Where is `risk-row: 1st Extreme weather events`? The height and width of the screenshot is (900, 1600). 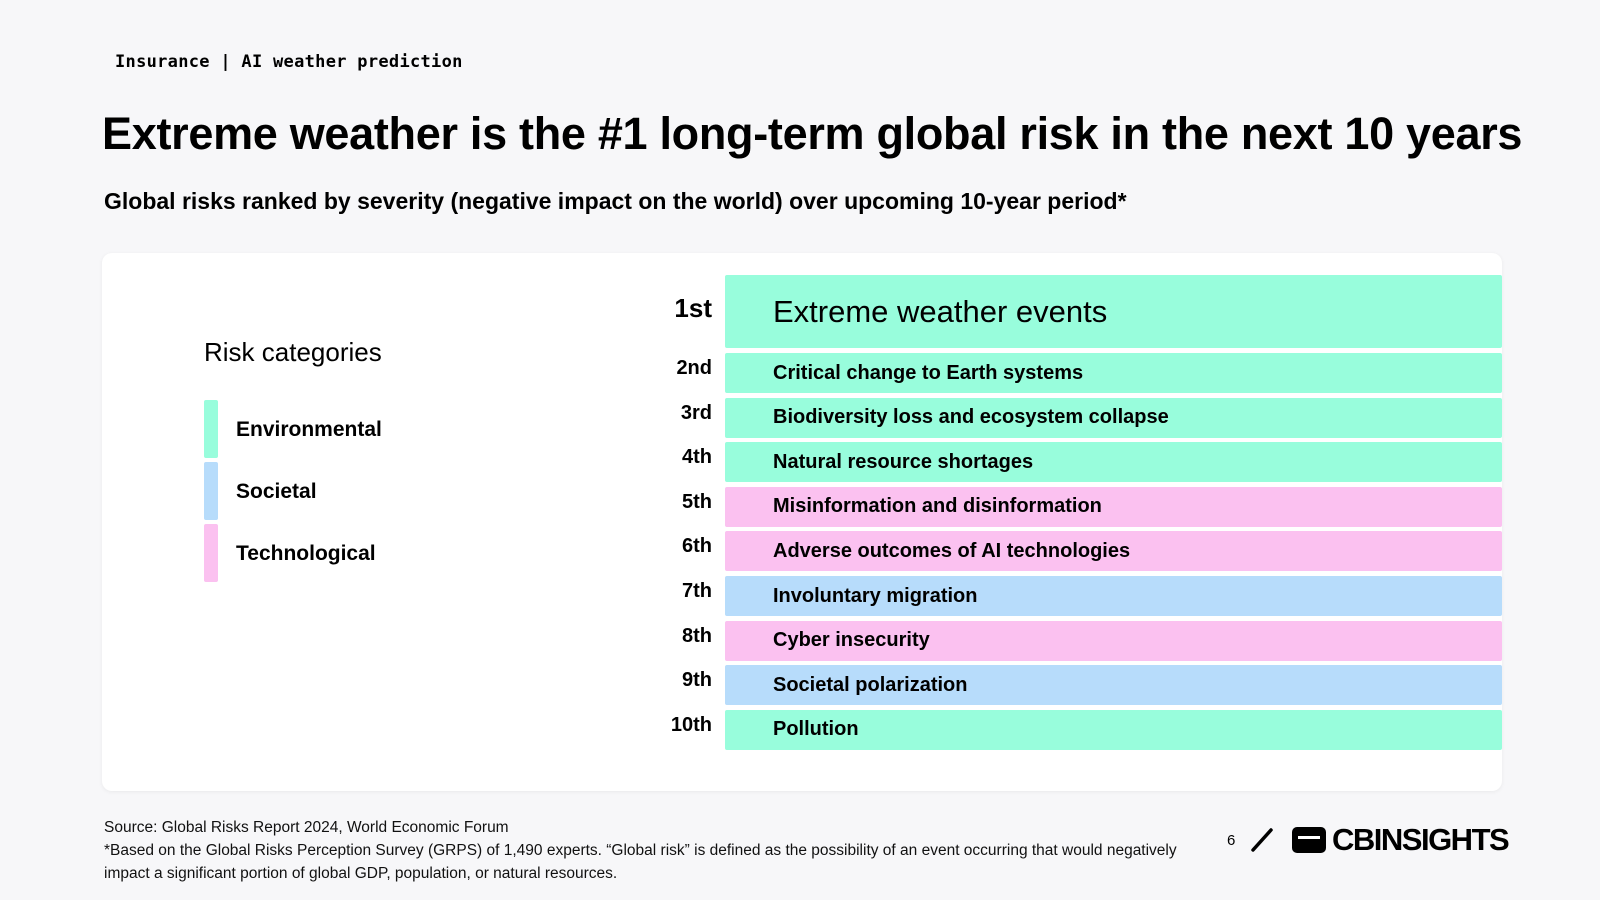
risk-row: 1st Extreme weather events is located at coordinates (1022, 311).